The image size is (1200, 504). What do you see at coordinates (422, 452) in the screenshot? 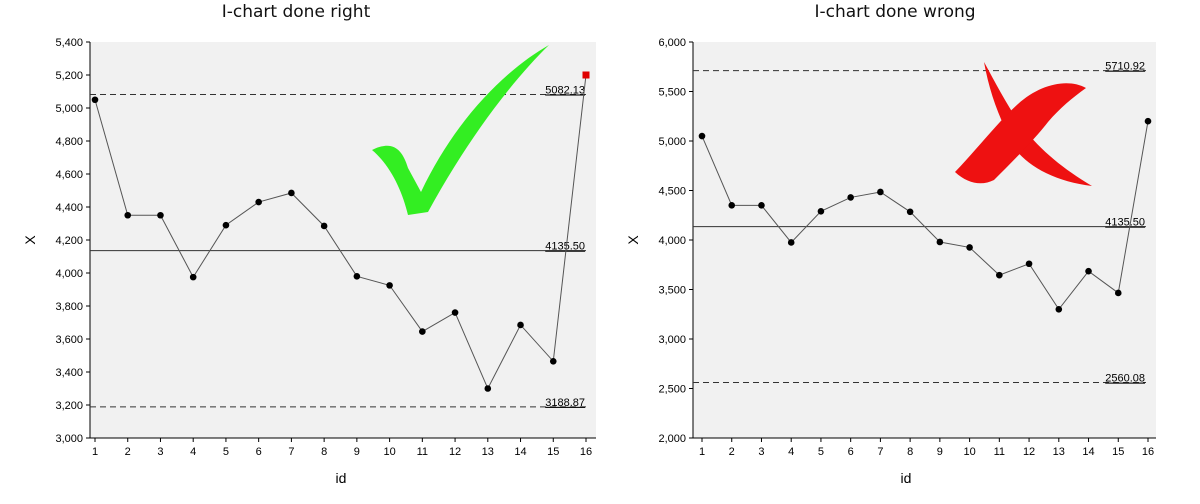
I see `x-tick-label: 11` at bounding box center [422, 452].